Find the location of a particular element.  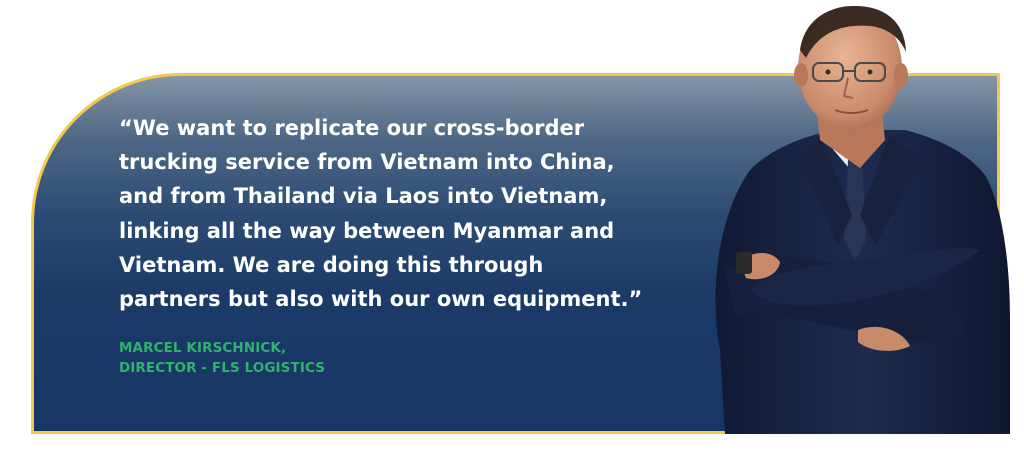

attribution-name: MARCEL KIRSCHNICK, is located at coordinates (203, 348).